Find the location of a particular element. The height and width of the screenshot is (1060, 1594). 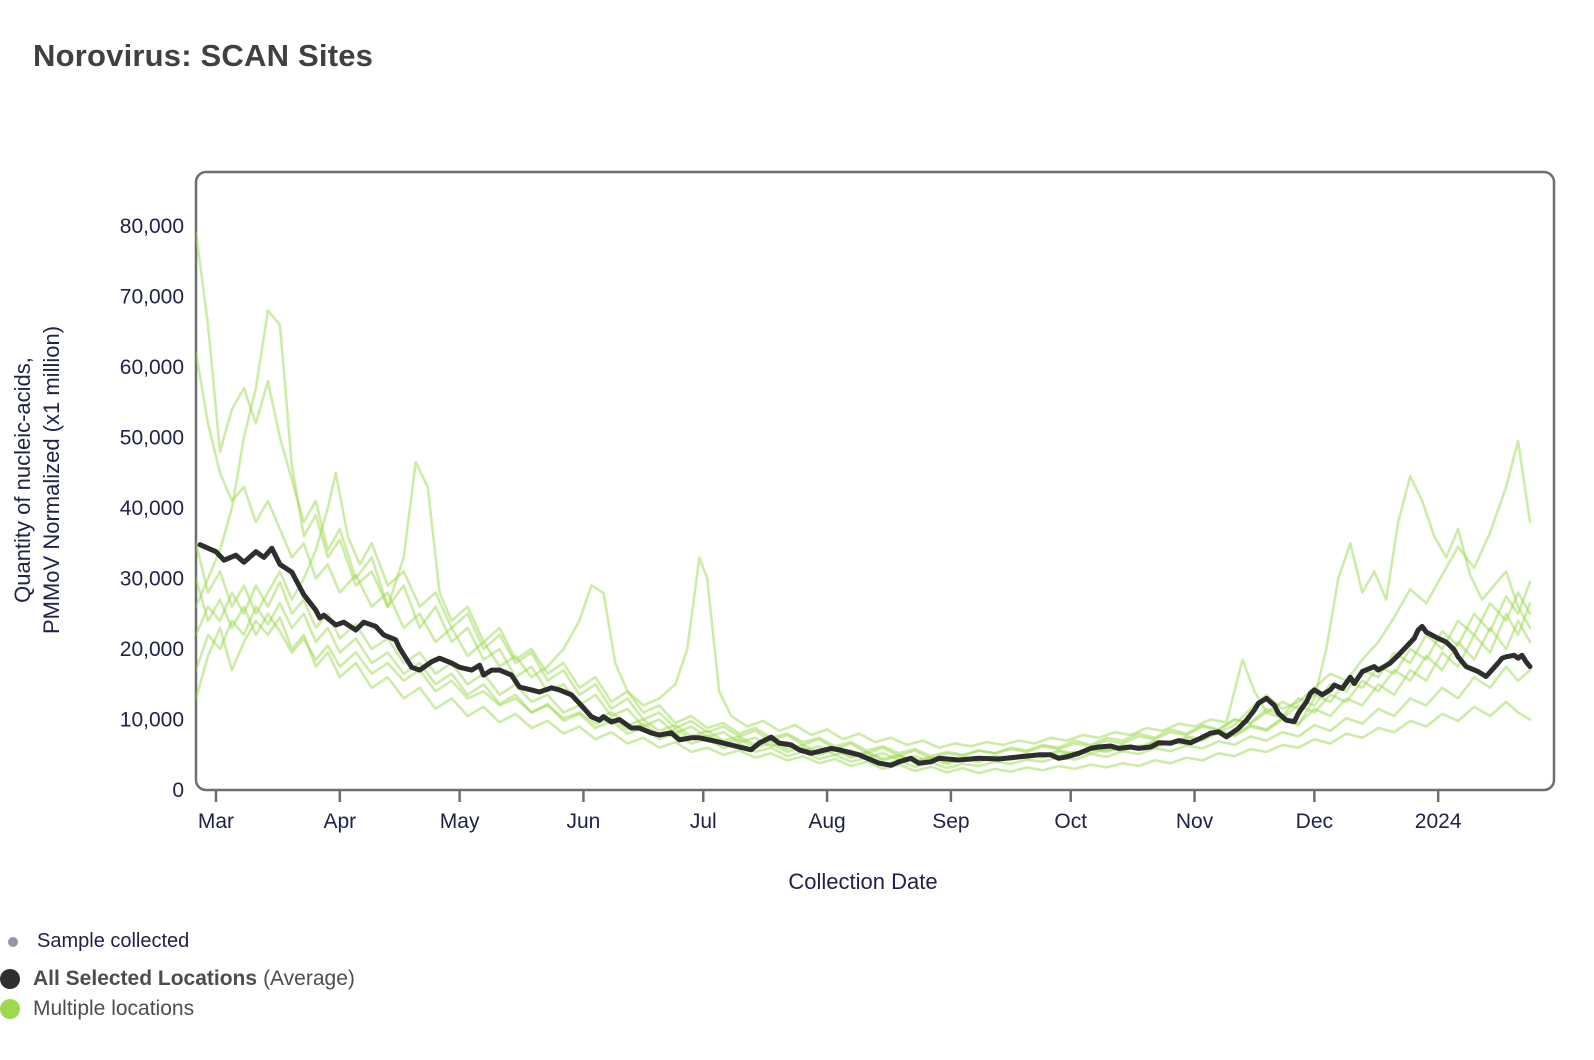

x-tick-label: Mar is located at coordinates (216, 821).